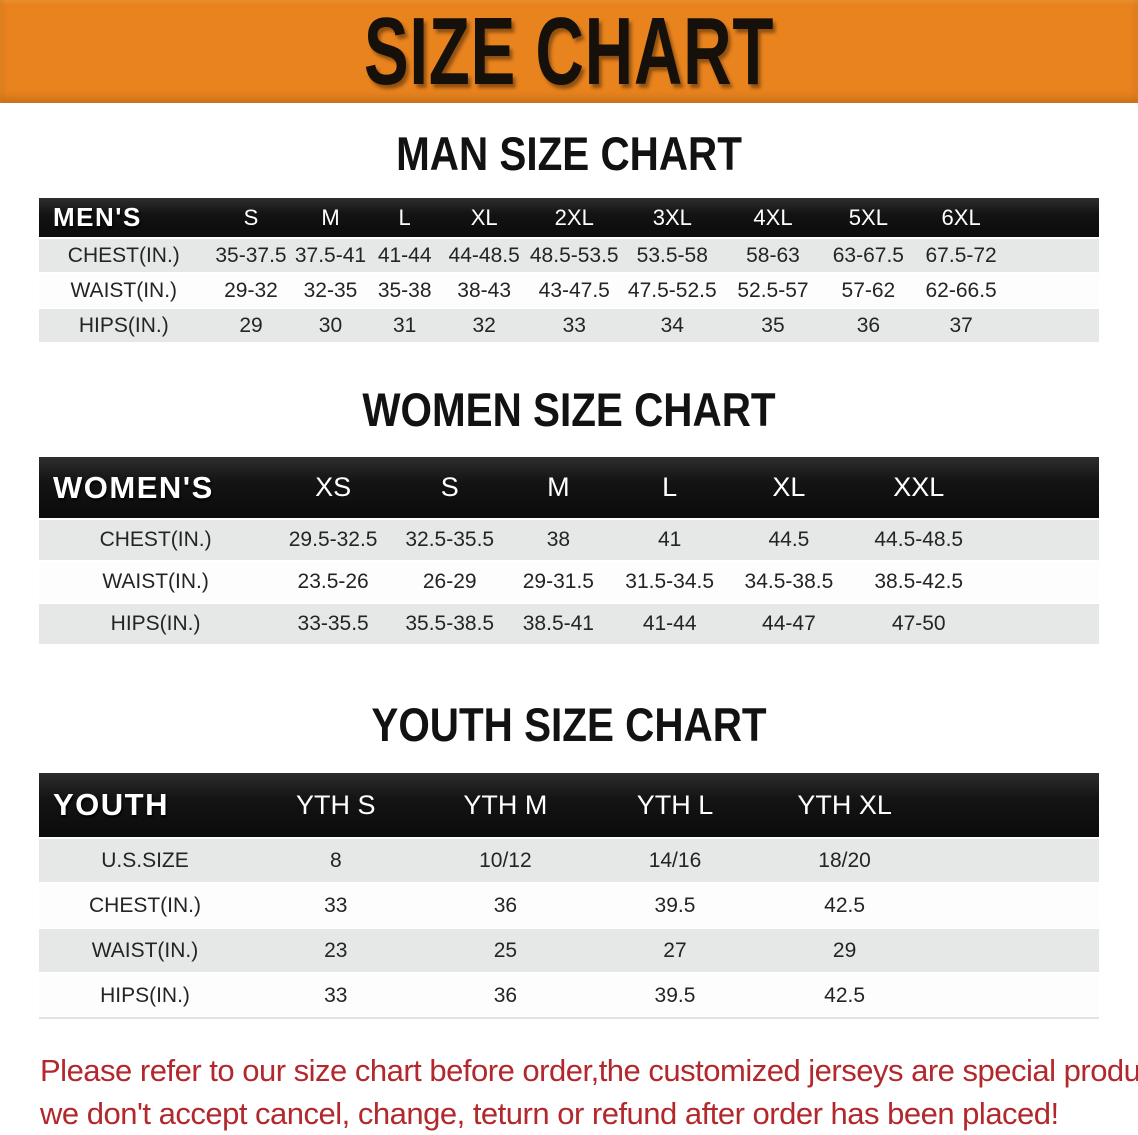 This screenshot has width=1138, height=1135. Describe the element at coordinates (404, 326) in the screenshot. I see `size-value-cell: 31` at that location.